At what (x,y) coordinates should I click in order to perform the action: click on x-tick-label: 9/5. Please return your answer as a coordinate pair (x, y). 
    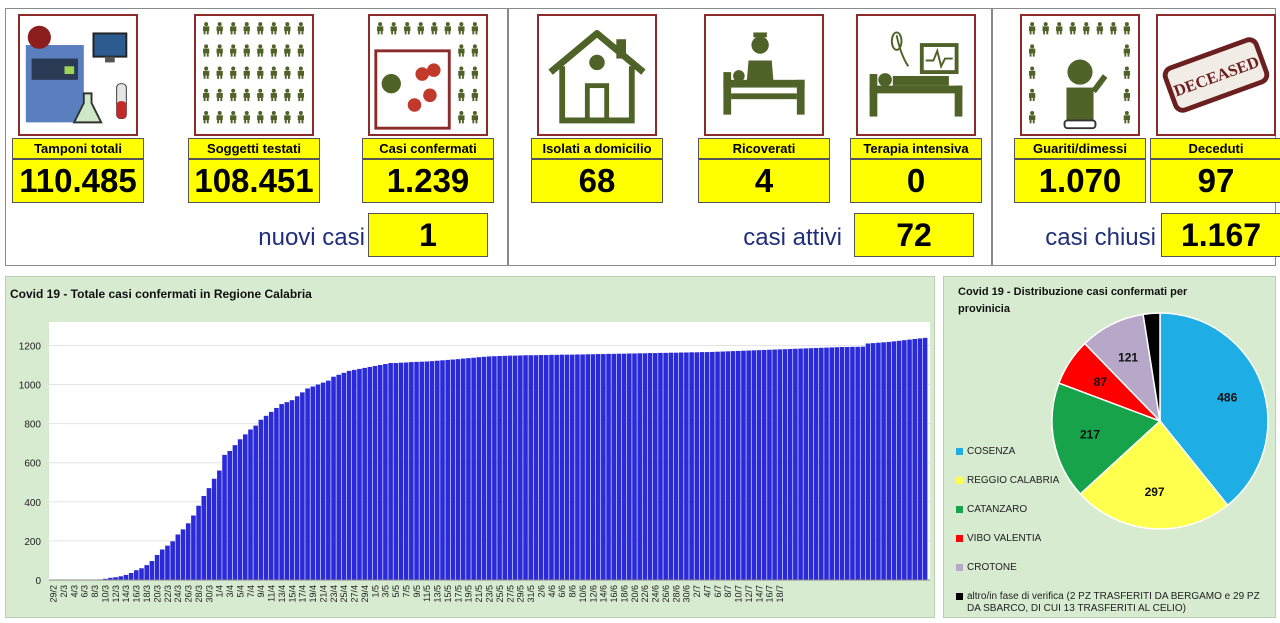
    Looking at the image, I should click on (417, 591).